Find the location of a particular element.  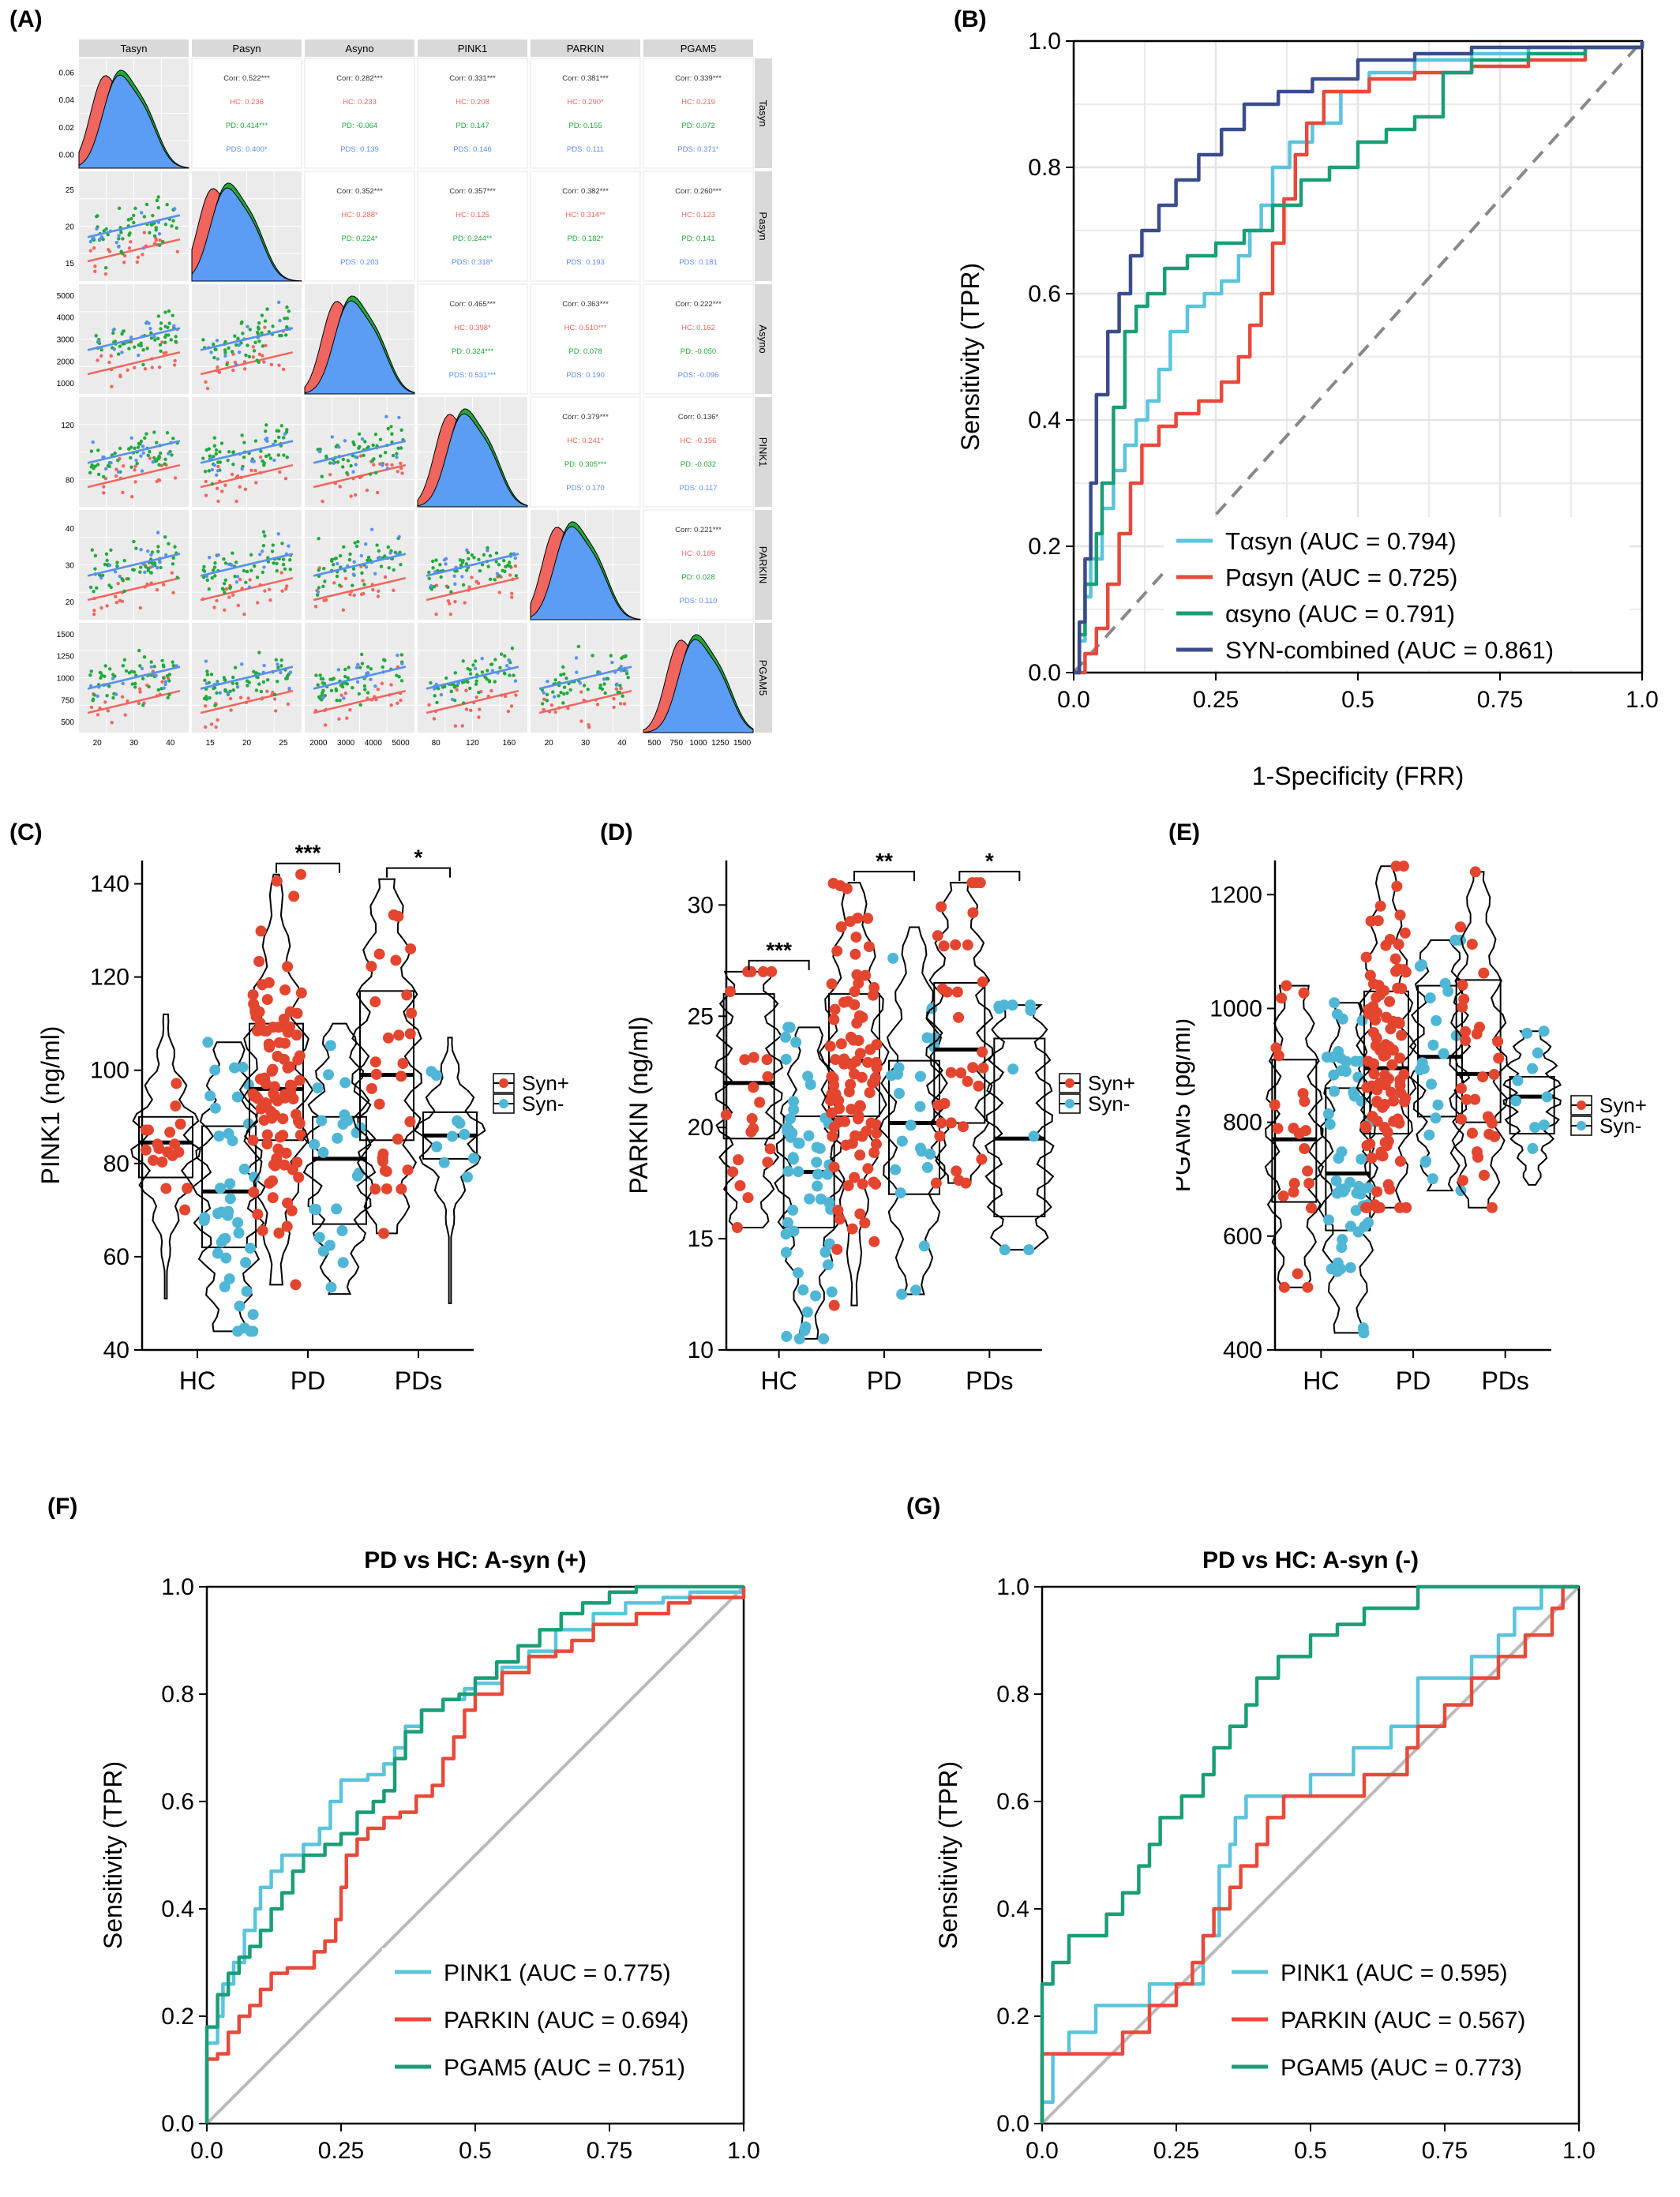

y-tick-label: 0.4 is located at coordinates (177, 1909).